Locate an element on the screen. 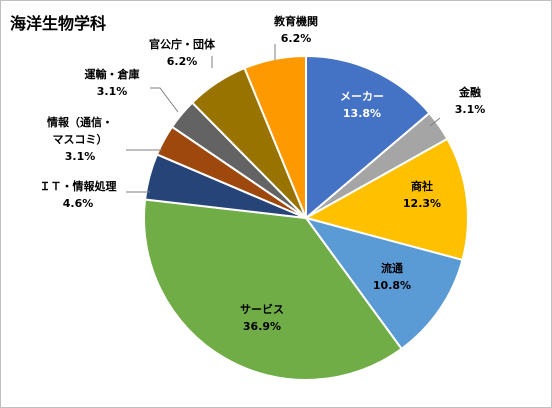  slice-percent-5: 4.6% is located at coordinates (78, 203).